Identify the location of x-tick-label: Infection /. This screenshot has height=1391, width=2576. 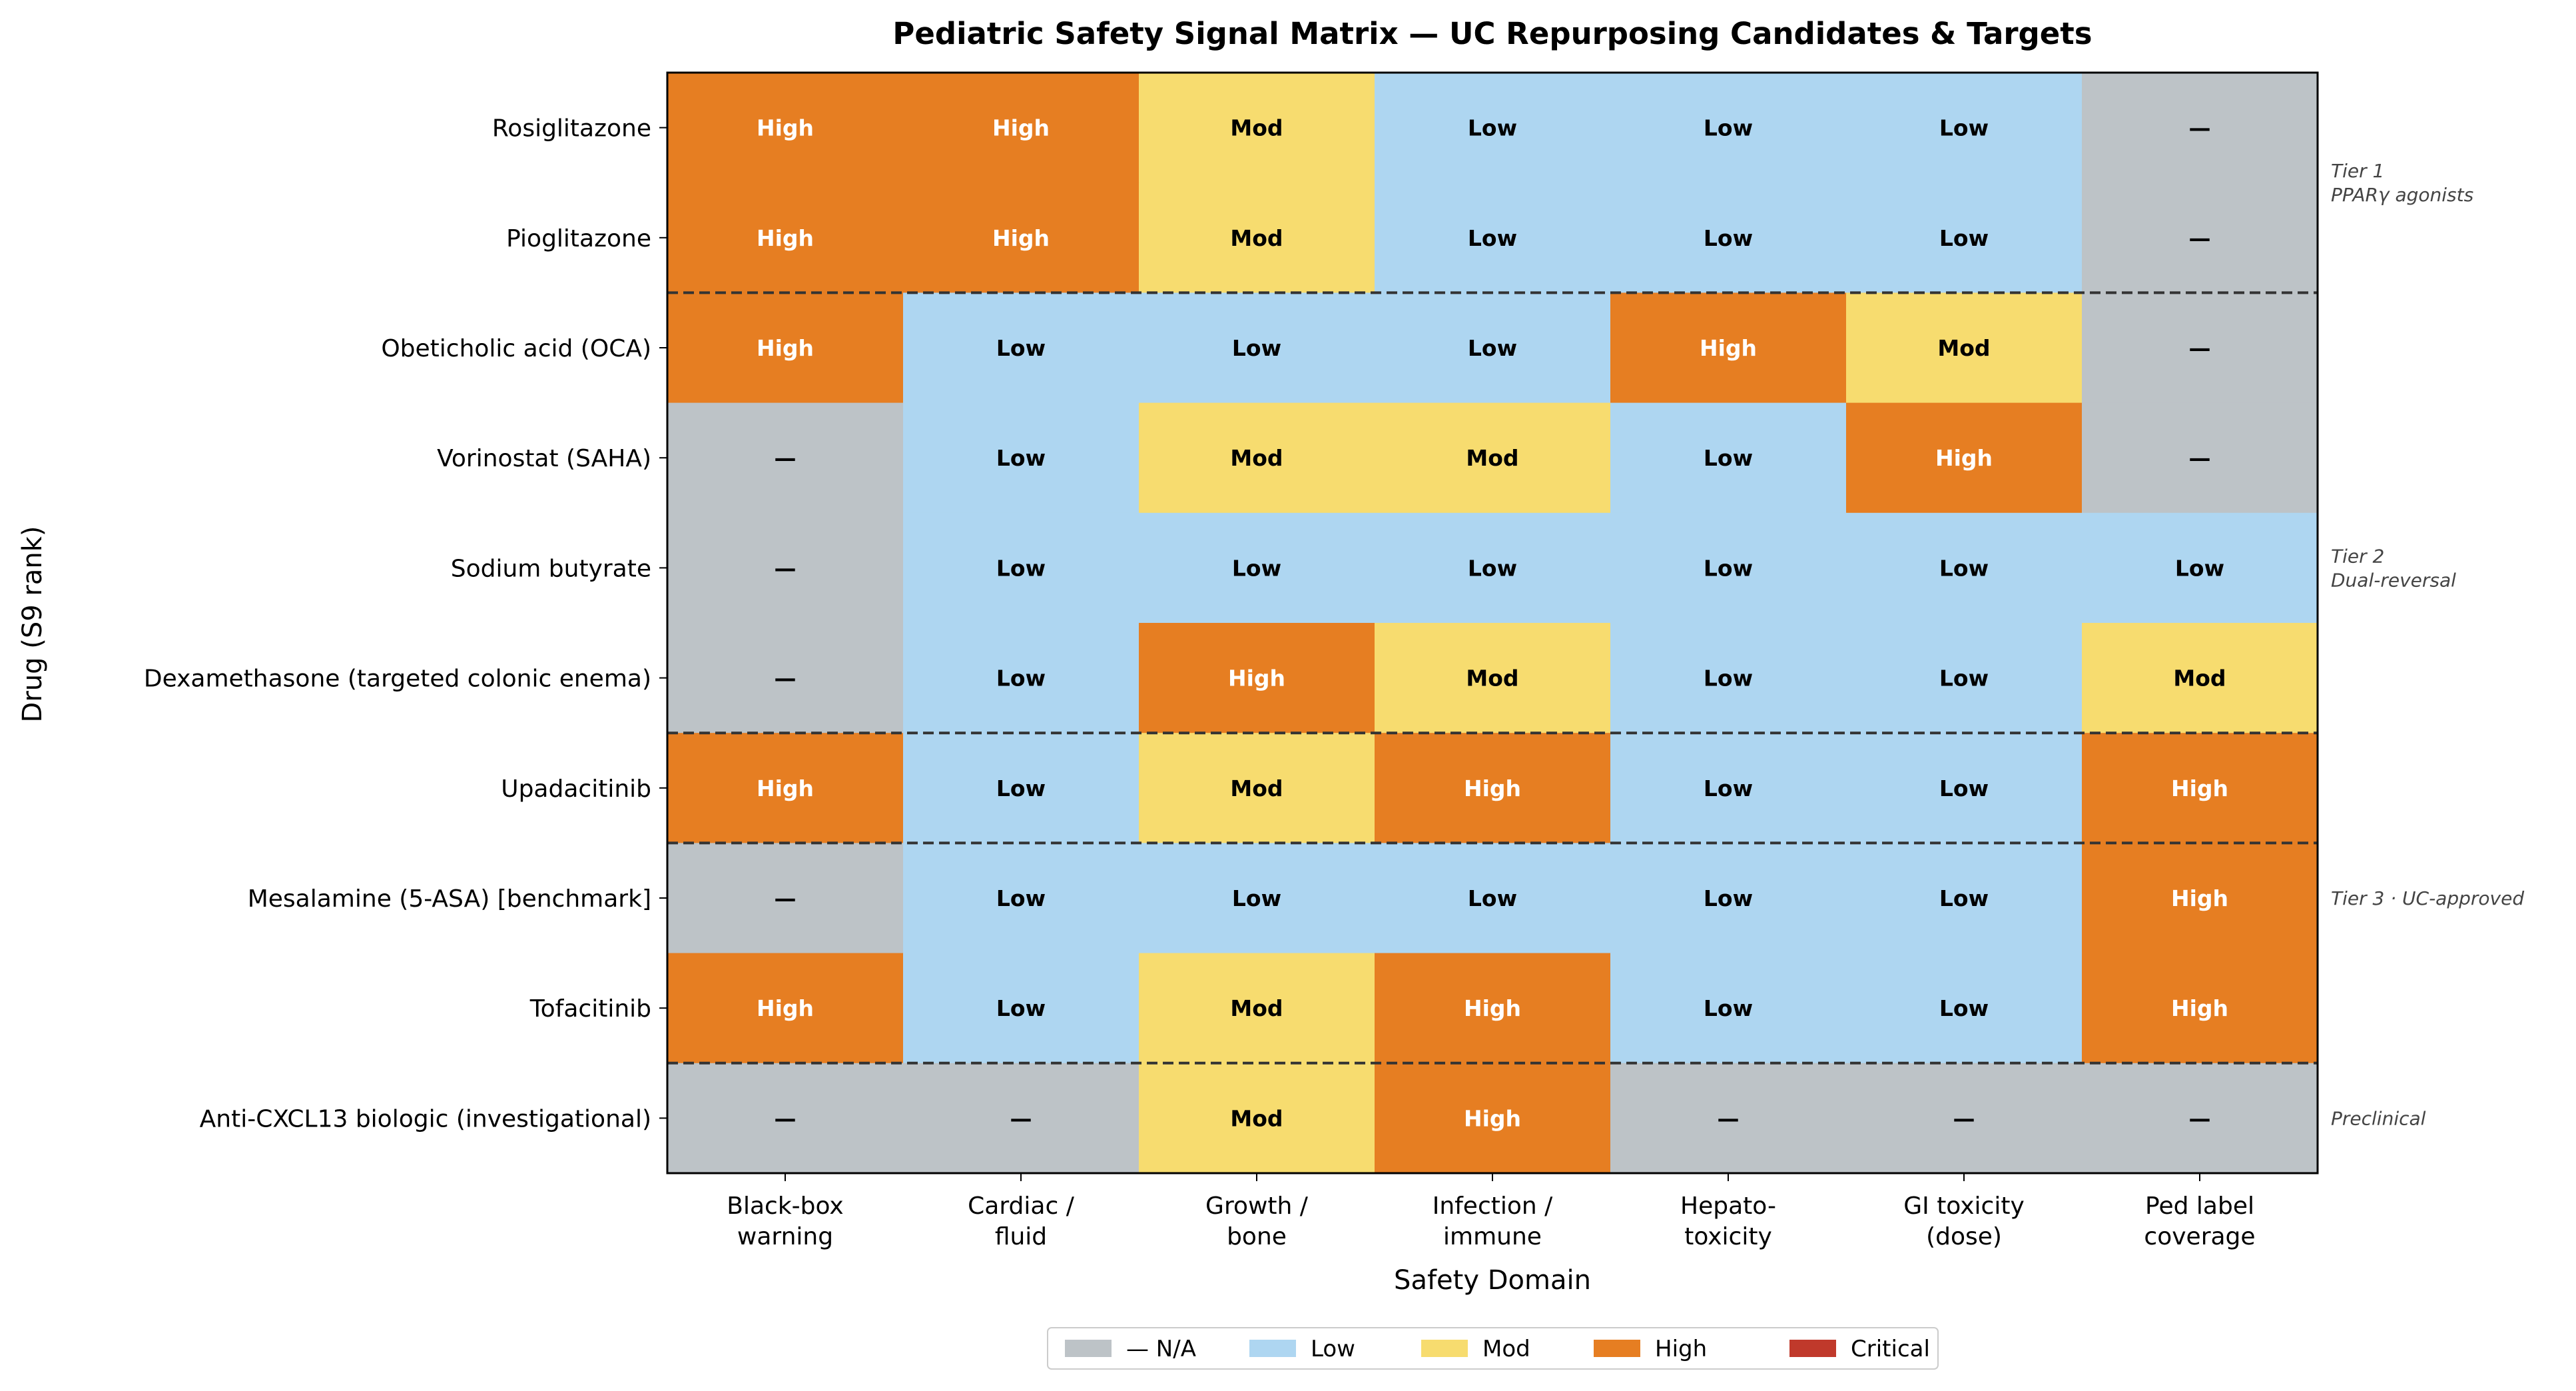
(1493, 1206).